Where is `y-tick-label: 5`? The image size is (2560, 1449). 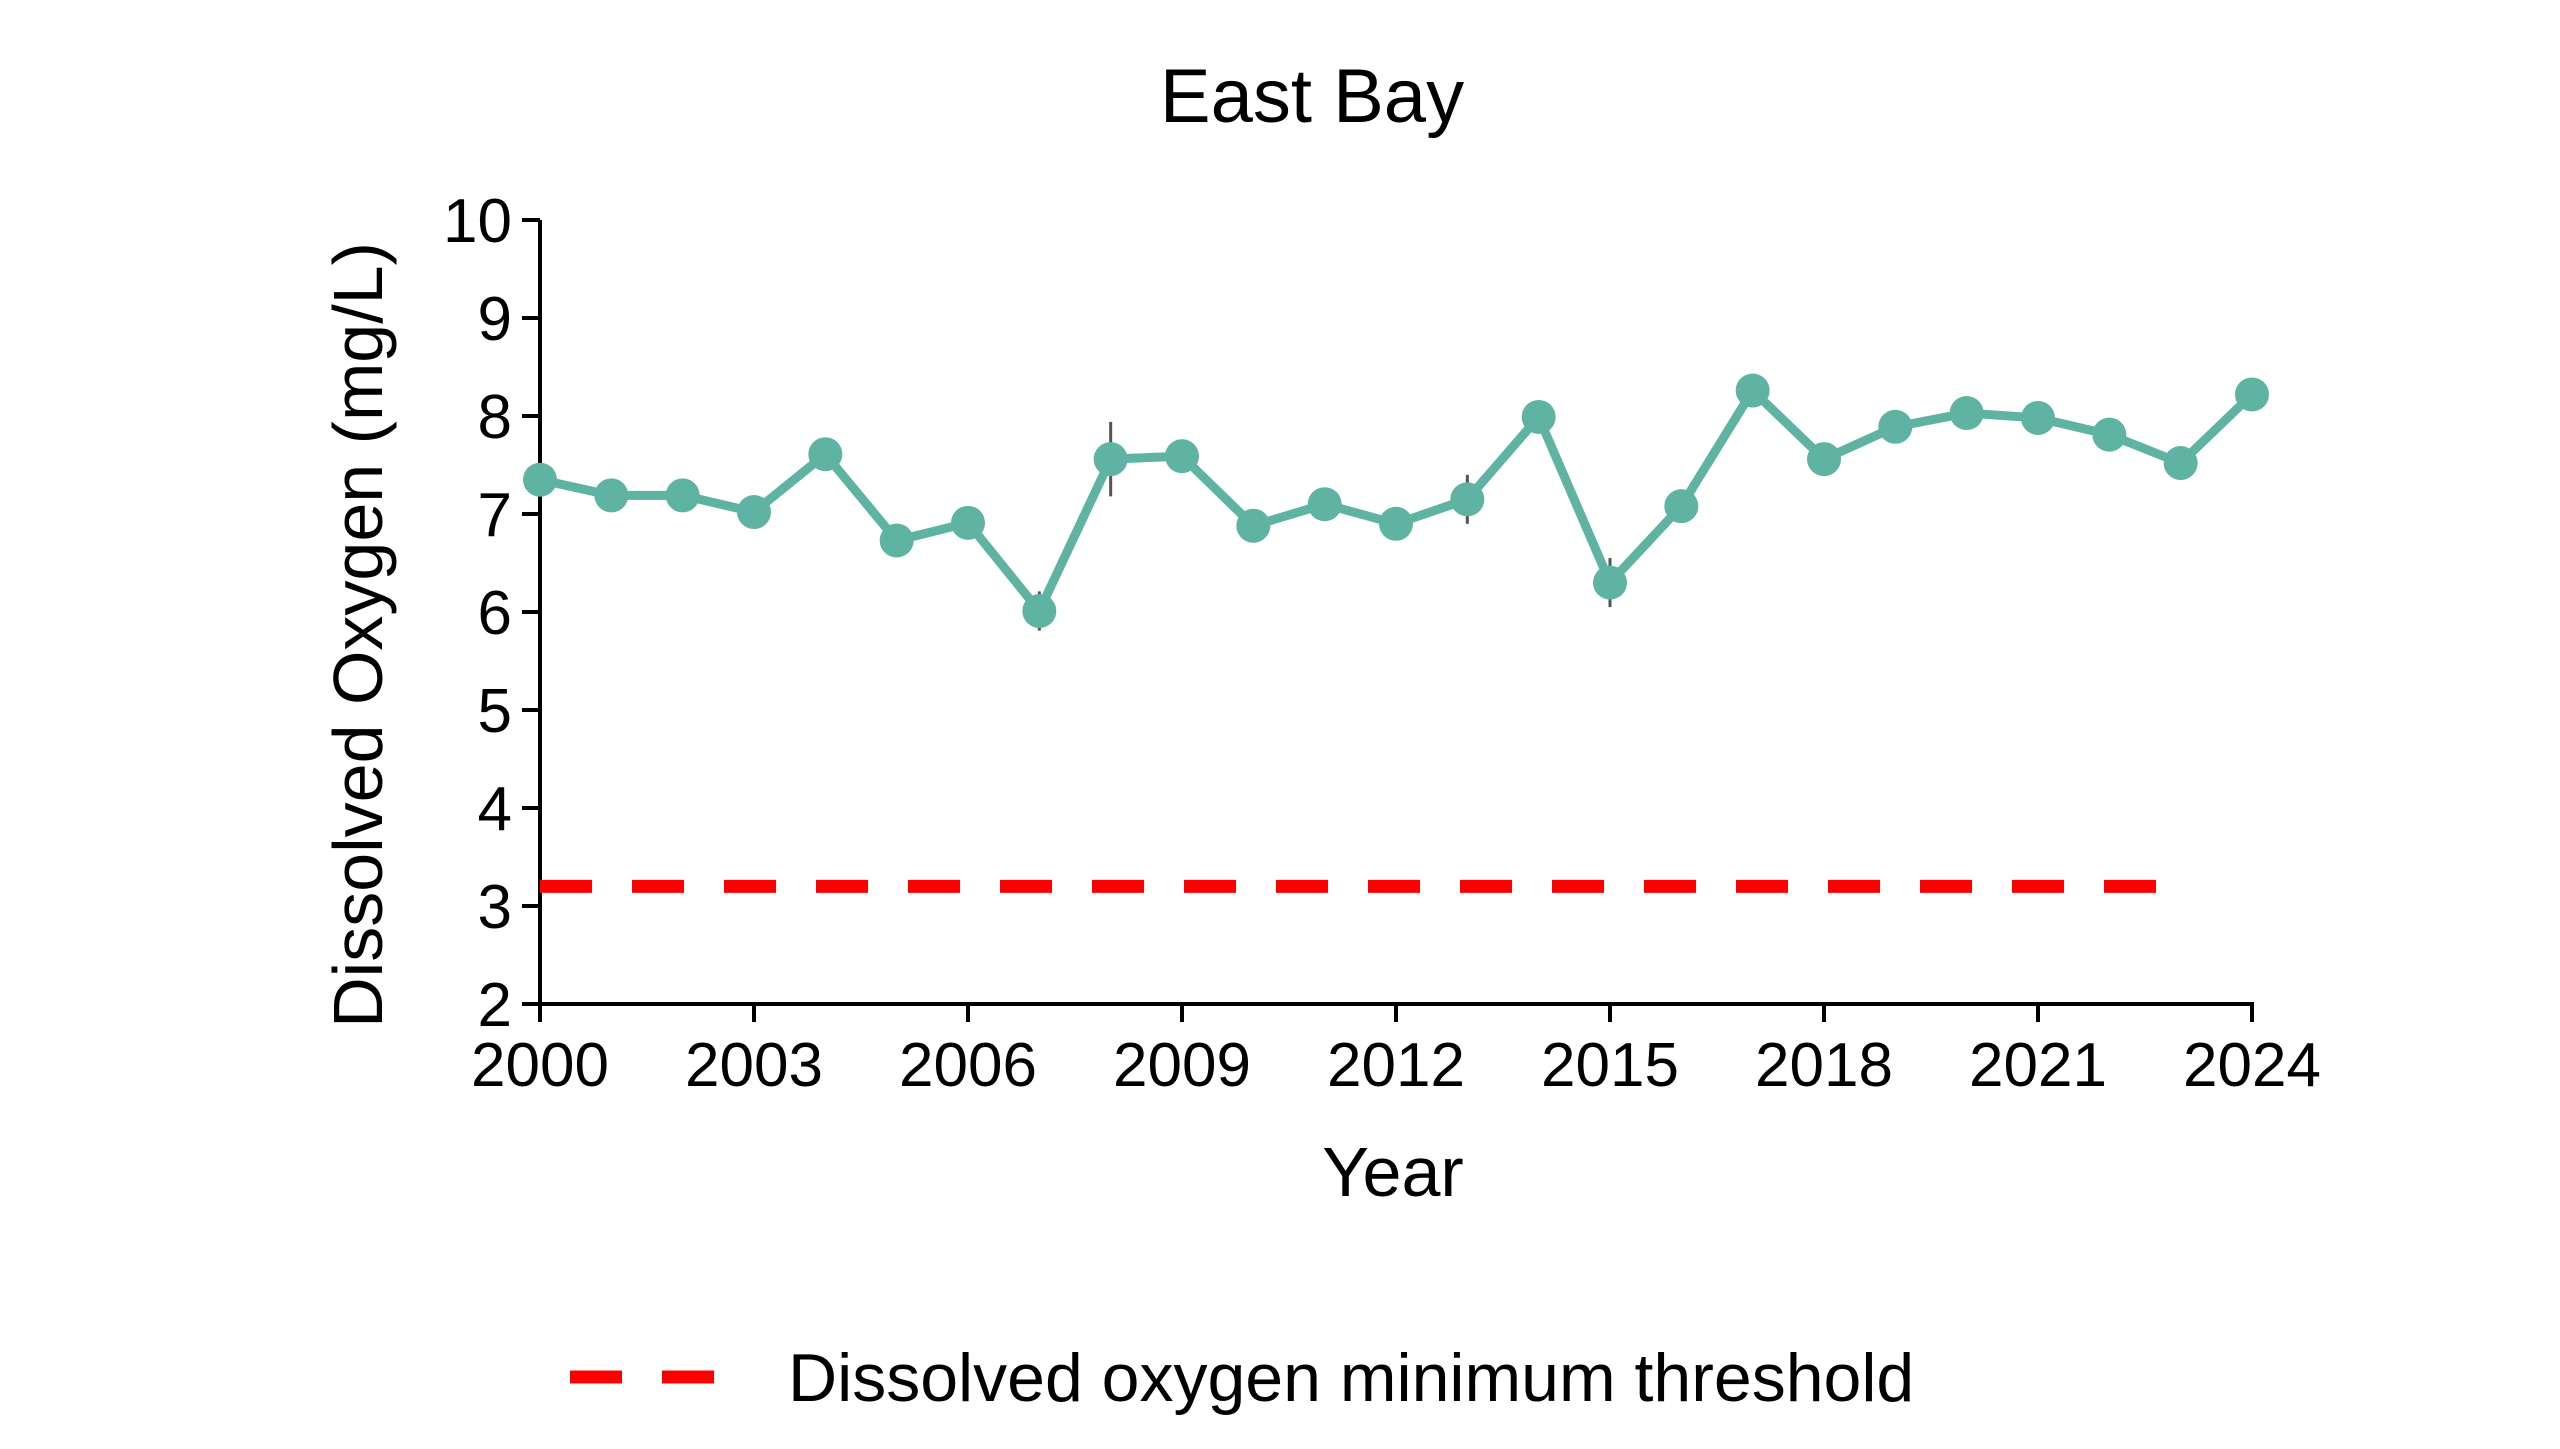
y-tick-label: 5 is located at coordinates (495, 711).